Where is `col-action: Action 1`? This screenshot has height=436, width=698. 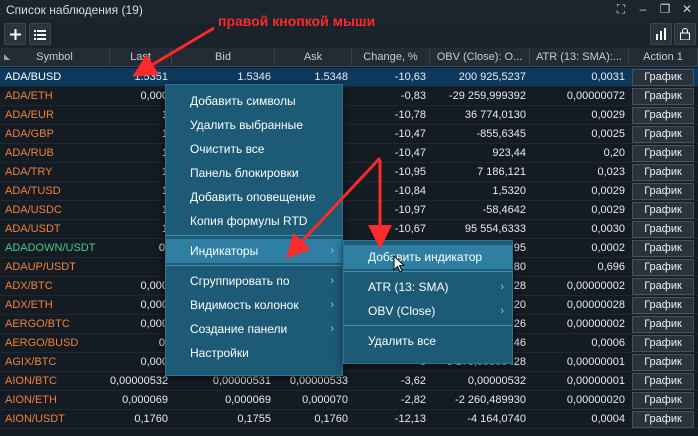 col-action: Action 1 is located at coordinates (663, 57).